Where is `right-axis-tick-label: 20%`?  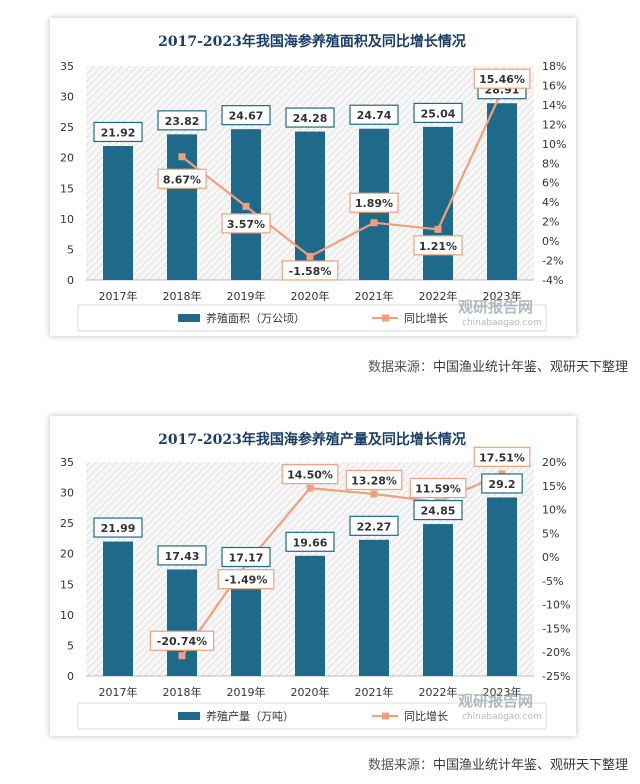 right-axis-tick-label: 20% is located at coordinates (554, 462).